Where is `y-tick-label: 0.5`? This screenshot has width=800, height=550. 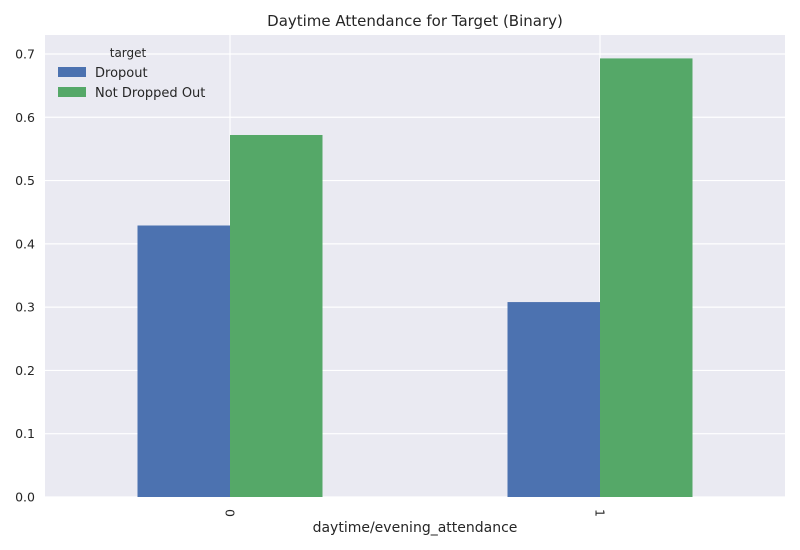
y-tick-label: 0.5 is located at coordinates (25, 180).